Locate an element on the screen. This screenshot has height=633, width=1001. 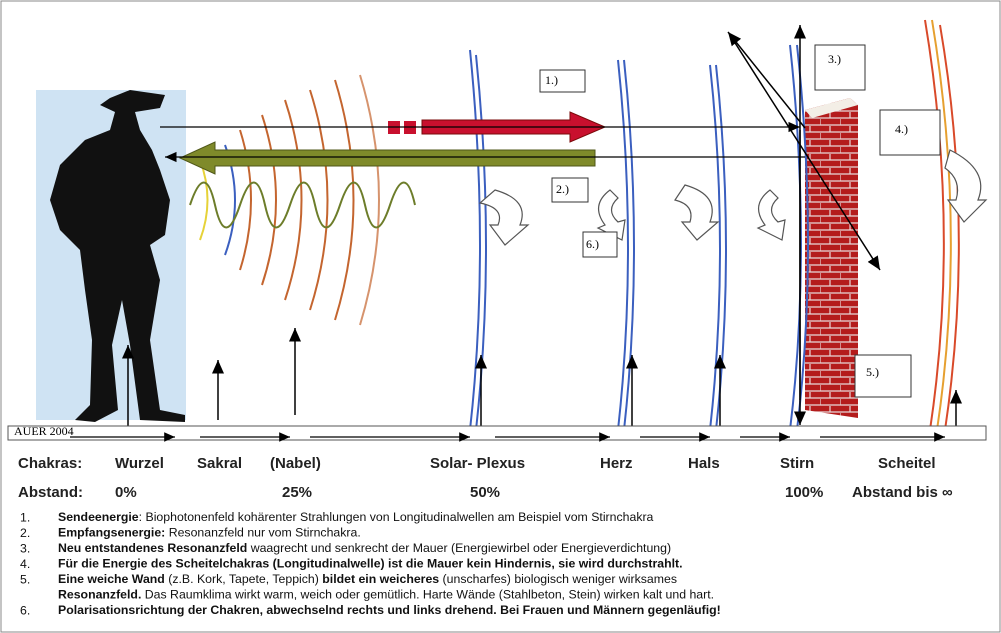
box-label: 6.) is located at coordinates (592, 244).